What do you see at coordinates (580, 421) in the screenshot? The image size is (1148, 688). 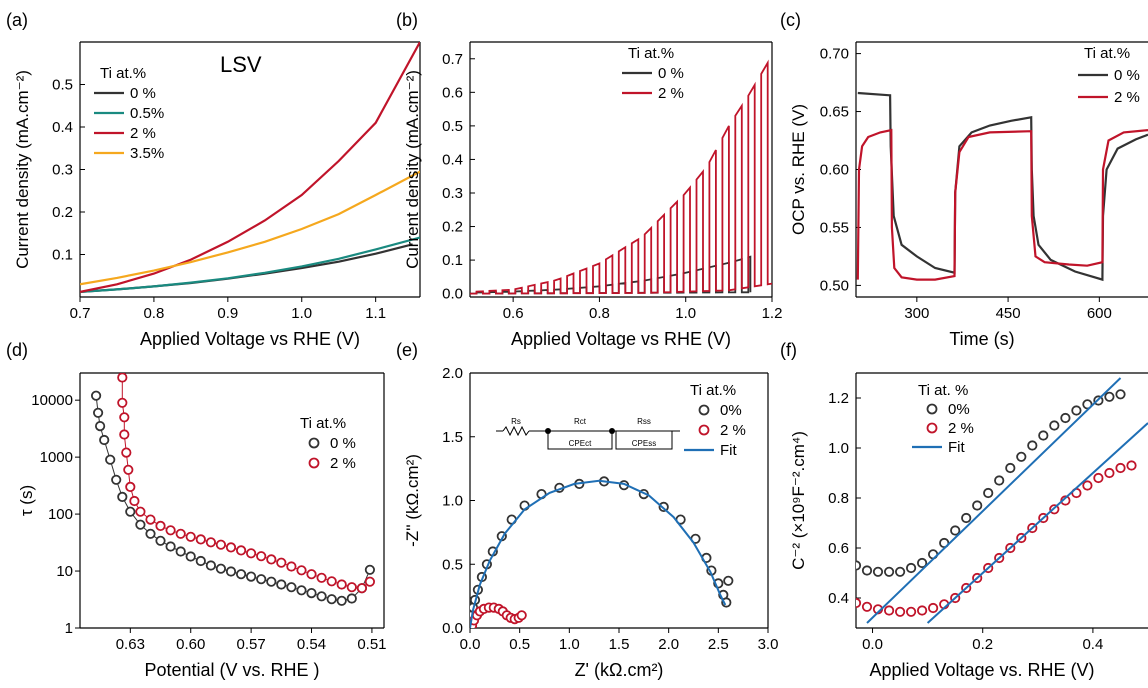 I see `circuit-label: Rct` at bounding box center [580, 421].